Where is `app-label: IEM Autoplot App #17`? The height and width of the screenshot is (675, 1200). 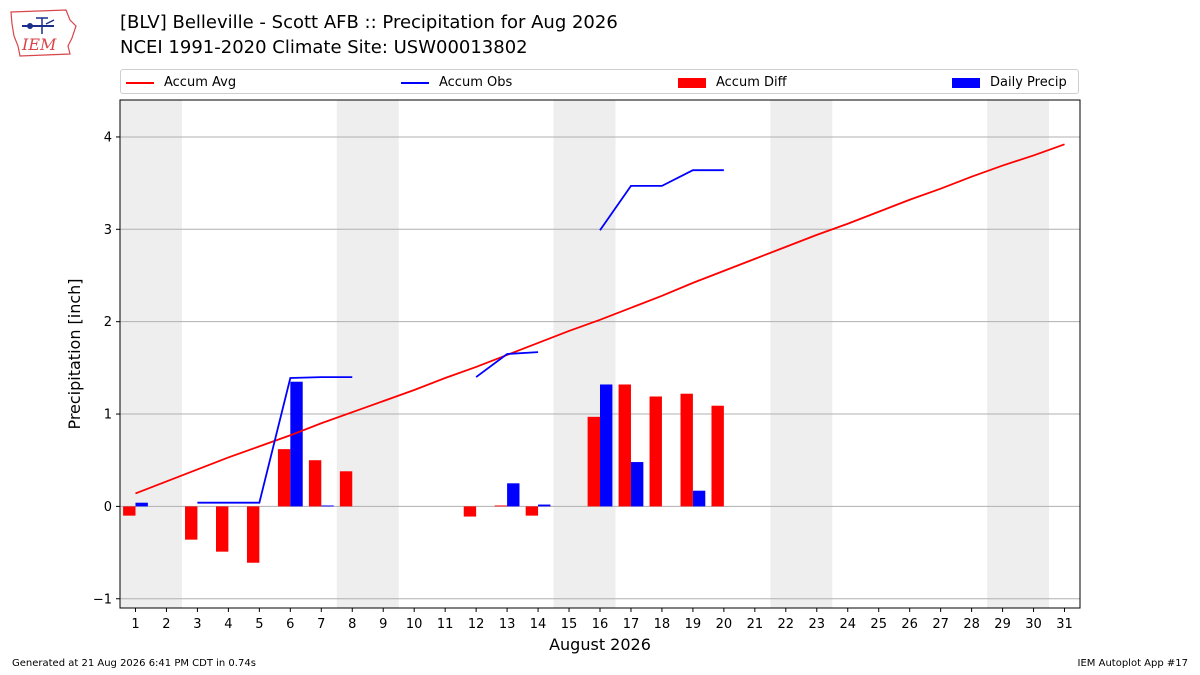 app-label: IEM Autoplot App #17 is located at coordinates (1132, 663).